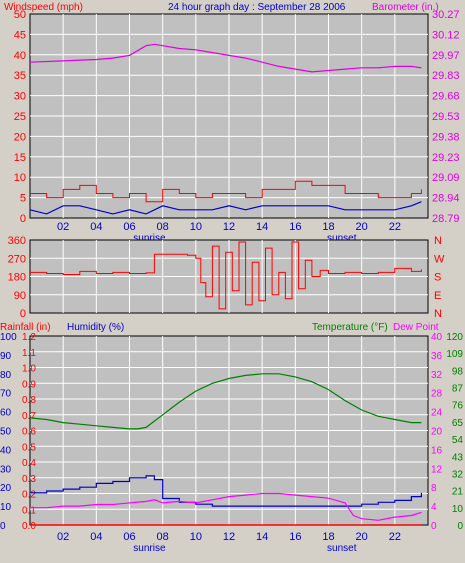 This screenshot has height=563, width=465. I want to click on rainfall-tick: 0.9, so click(29, 384).